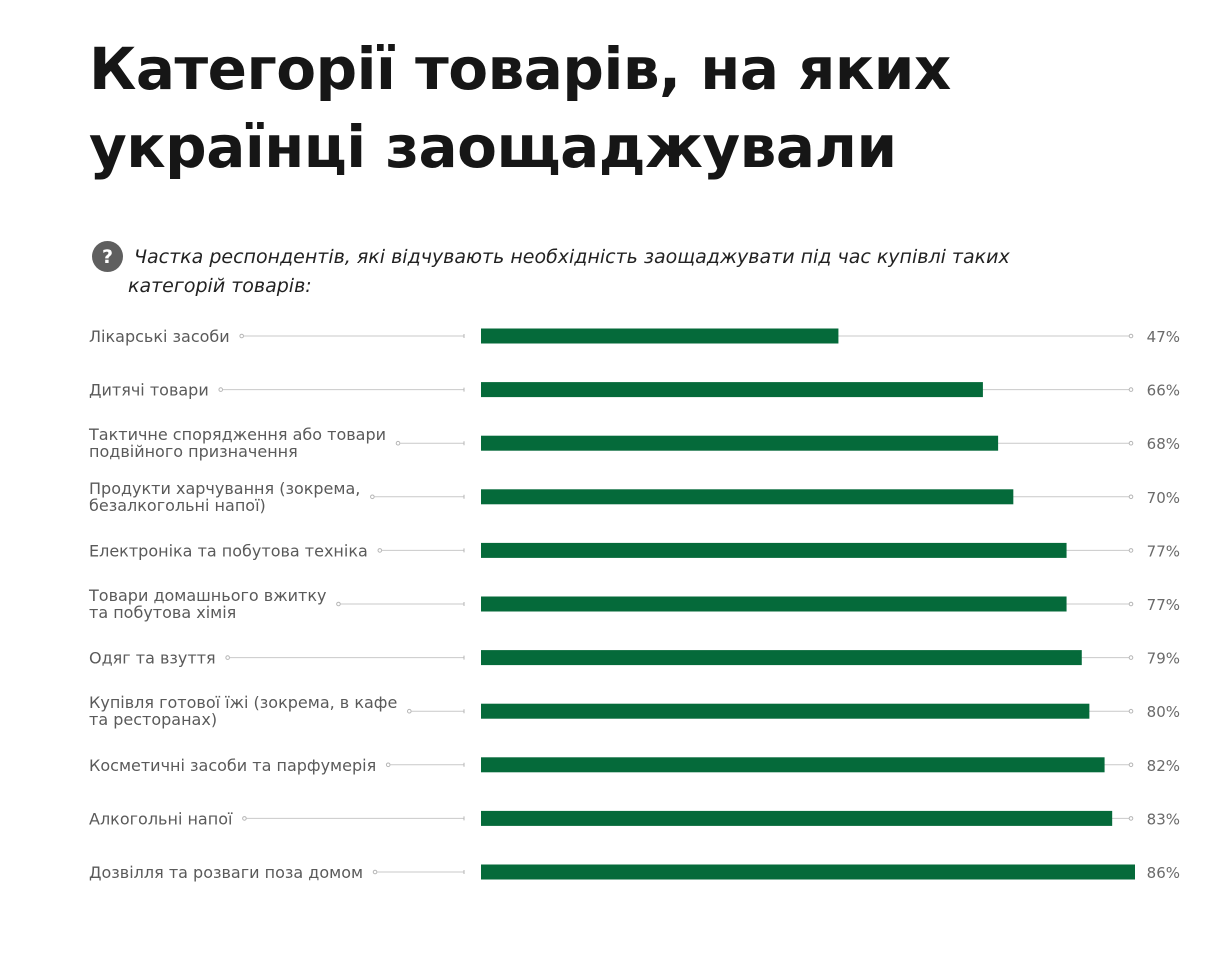 Image resolution: width=1226 pixels, height=960 pixels. I want to click on value-label: 82%, so click(1163, 766).